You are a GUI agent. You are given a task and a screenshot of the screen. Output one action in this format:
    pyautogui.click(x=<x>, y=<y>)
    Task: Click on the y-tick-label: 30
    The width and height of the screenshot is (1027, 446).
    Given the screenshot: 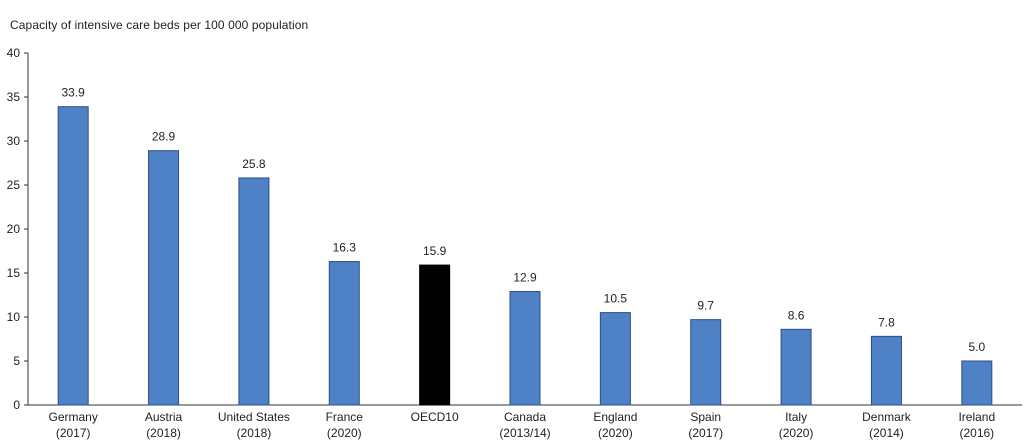 What is the action you would take?
    pyautogui.click(x=14, y=141)
    